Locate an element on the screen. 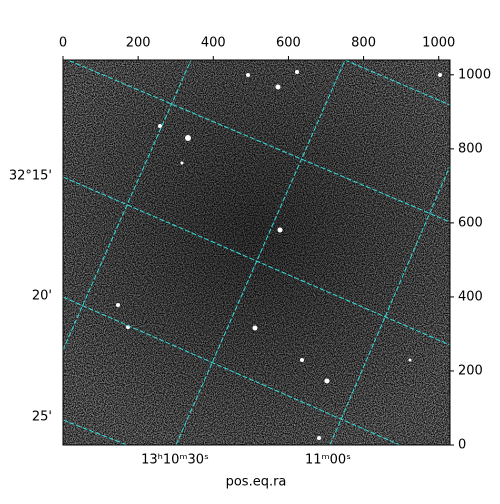 This screenshot has height=504, width=500. y-tick-label: 200 is located at coordinates (470, 370).